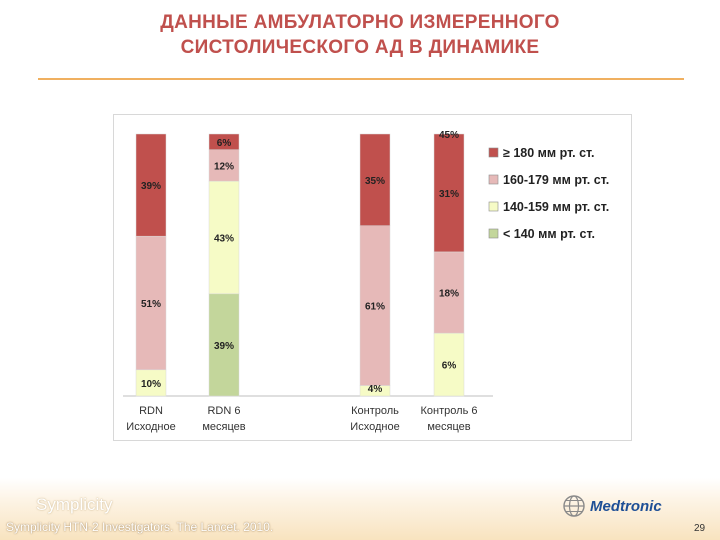  I want to click on data-label: 12%, so click(224, 166).